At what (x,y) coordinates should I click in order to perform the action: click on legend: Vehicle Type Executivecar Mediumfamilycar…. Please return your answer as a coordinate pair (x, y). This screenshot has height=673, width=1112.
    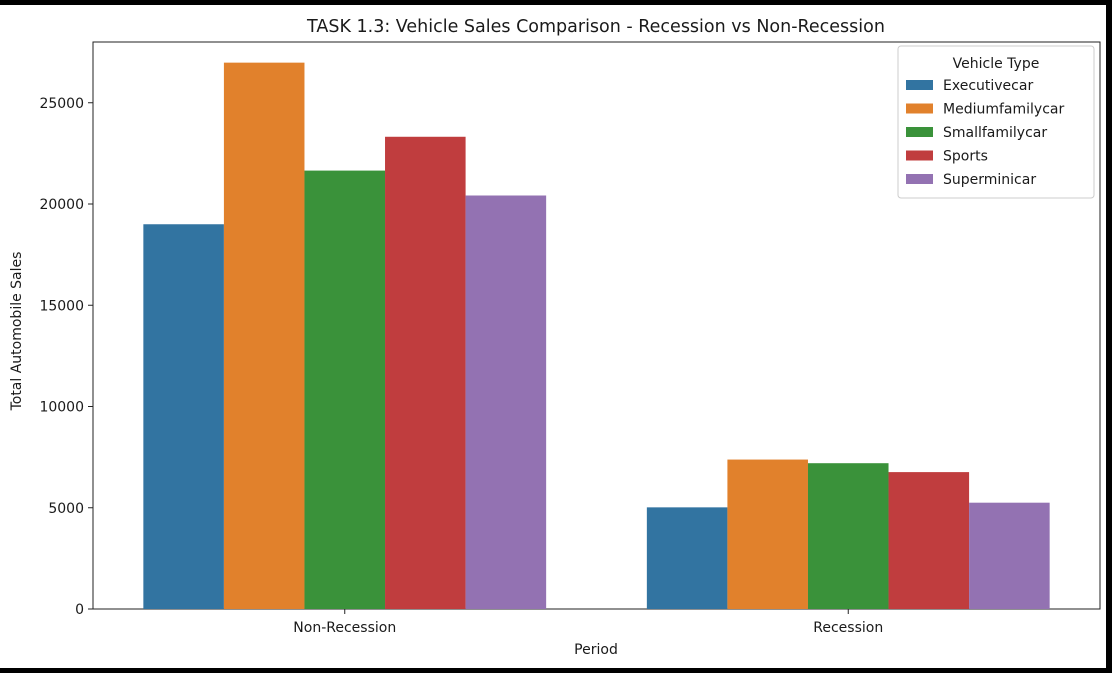
    Looking at the image, I should click on (996, 122).